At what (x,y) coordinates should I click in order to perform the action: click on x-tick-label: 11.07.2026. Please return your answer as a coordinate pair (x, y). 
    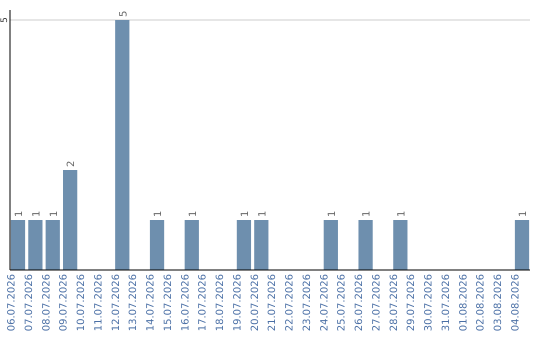
    Looking at the image, I should click on (98, 303).